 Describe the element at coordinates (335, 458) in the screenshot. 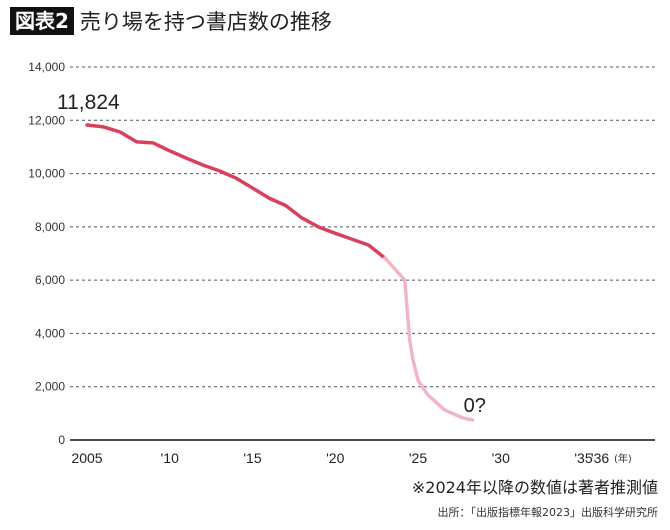

I see `x-tick-label: '20` at that location.